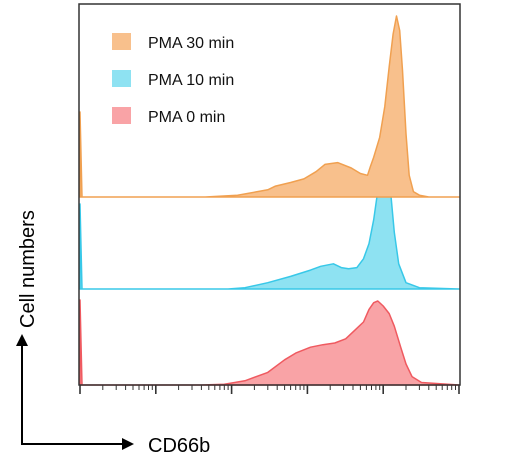 The image size is (523, 469). What do you see at coordinates (191, 80) in the screenshot?
I see `legend-label: PMA 10 min` at bounding box center [191, 80].